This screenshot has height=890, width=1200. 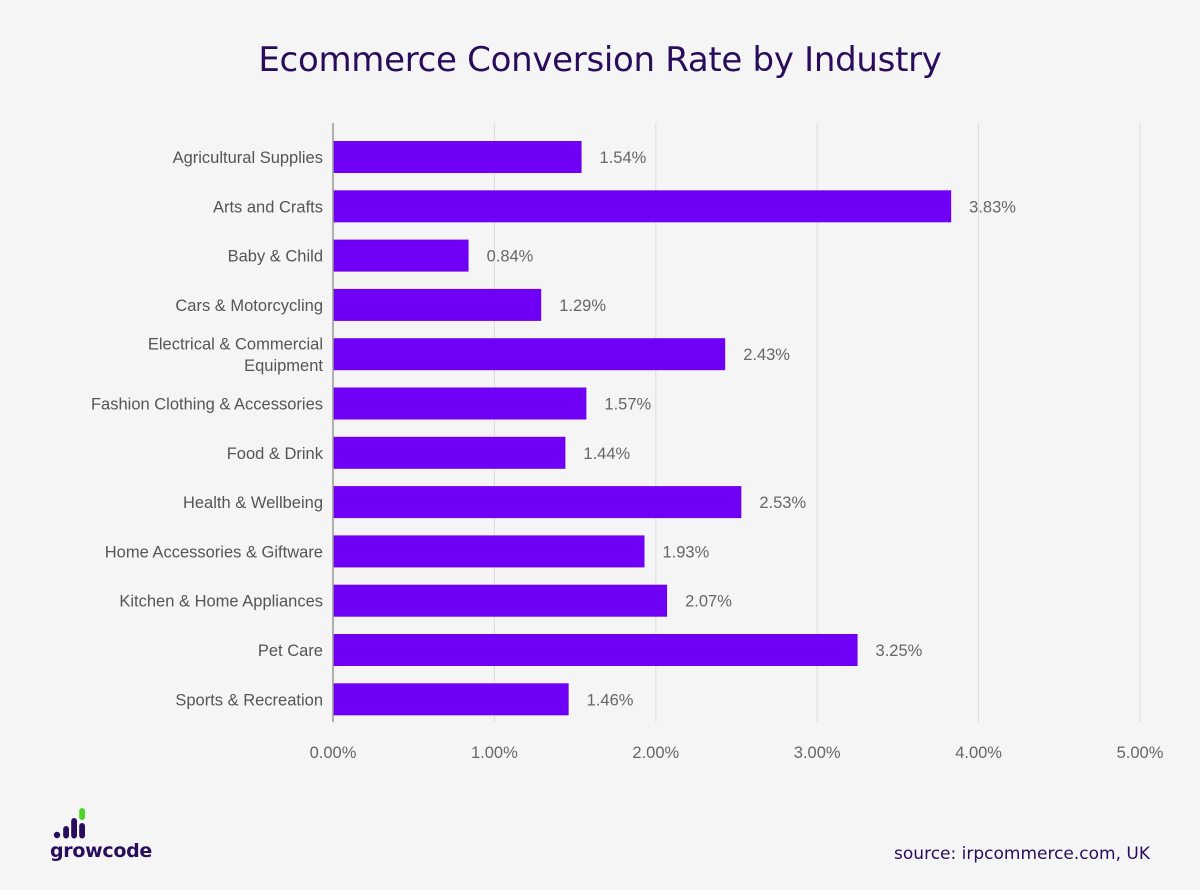 I want to click on category-label: Food & Drink, so click(x=275, y=454).